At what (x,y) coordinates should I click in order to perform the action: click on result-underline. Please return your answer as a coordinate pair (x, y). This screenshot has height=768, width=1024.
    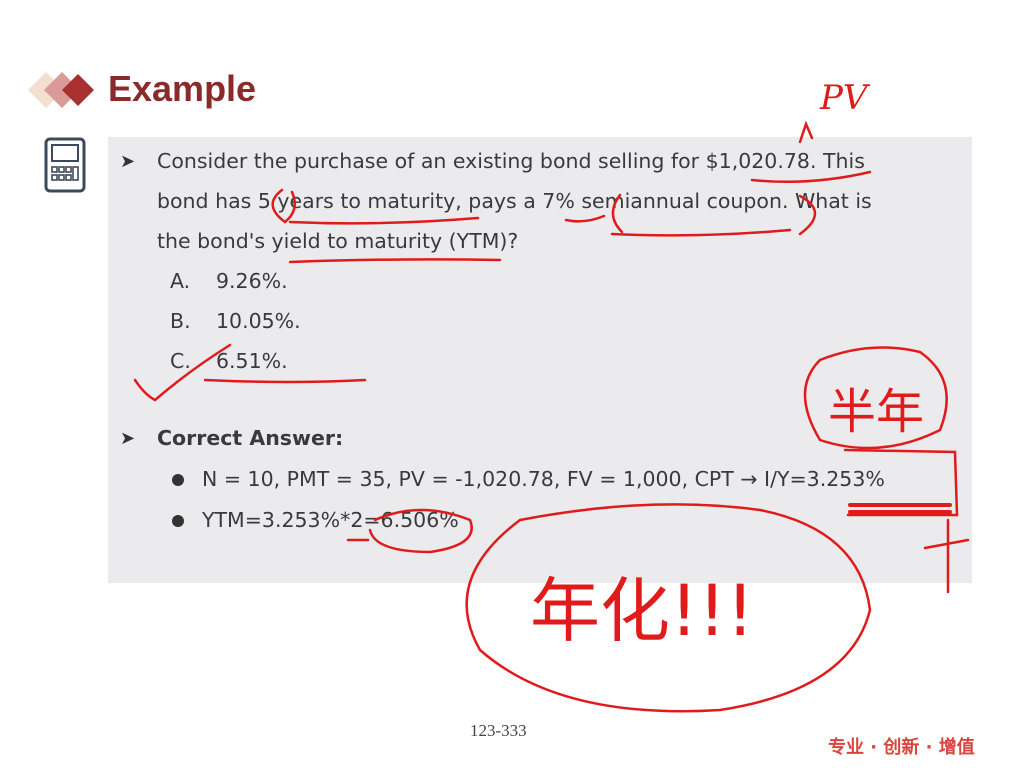
    Looking at the image, I should click on (900, 508).